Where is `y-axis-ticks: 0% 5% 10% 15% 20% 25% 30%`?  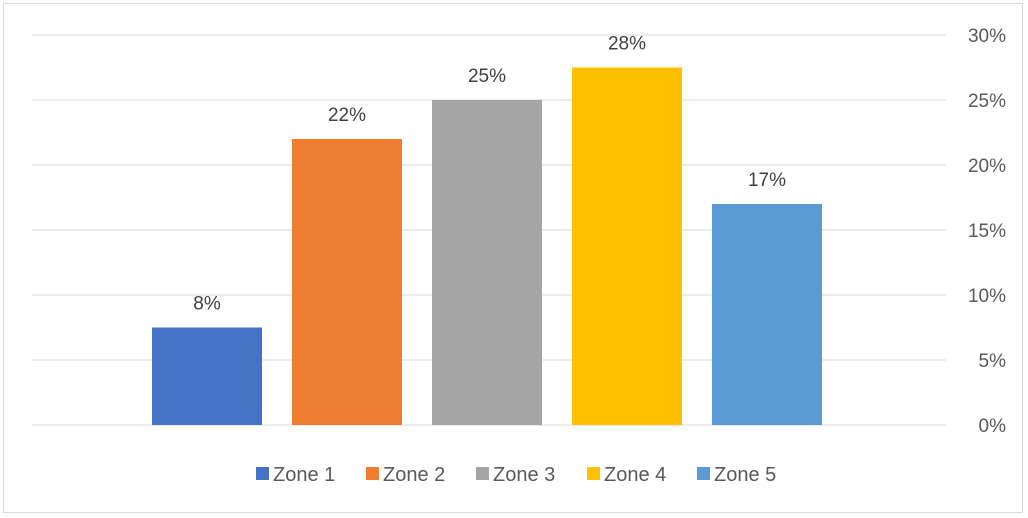 y-axis-ticks: 0% 5% 10% 15% 20% 25% 30% is located at coordinates (987, 231).